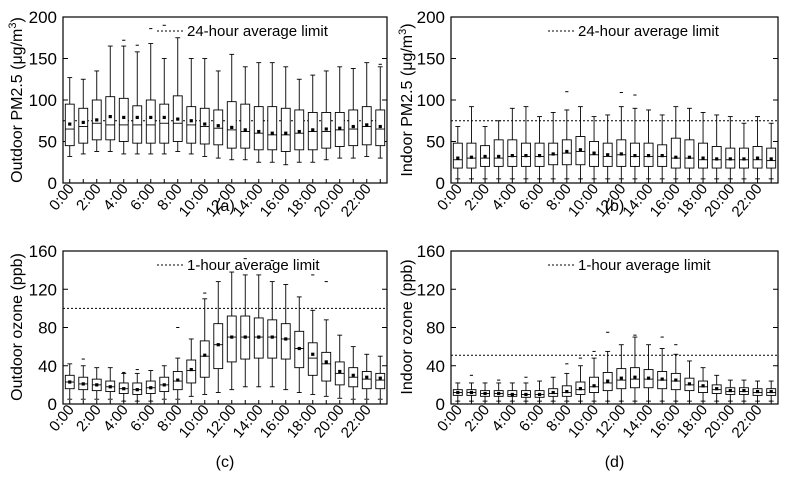 This screenshot has width=786, height=487. What do you see at coordinates (719, 201) in the screenshot?
I see `x-tick-label: 20:00` at bounding box center [719, 201].